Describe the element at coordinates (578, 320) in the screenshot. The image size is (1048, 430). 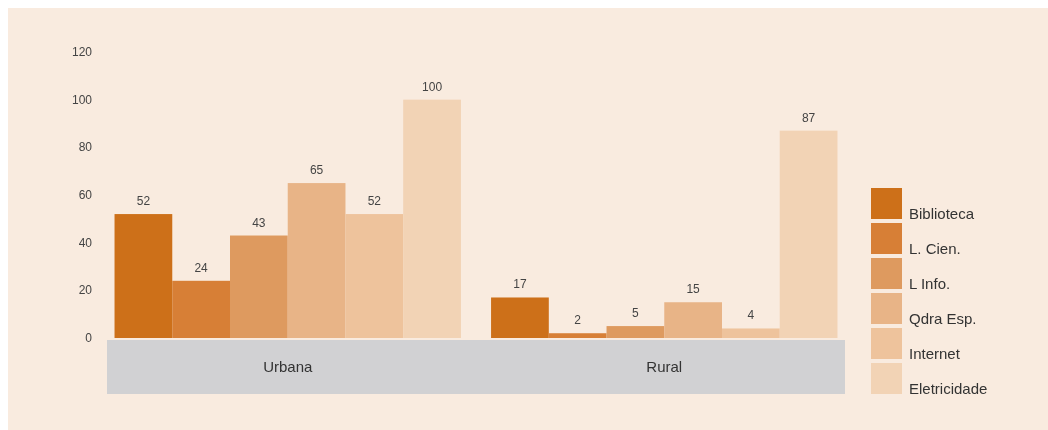
I see `data-label: 2` at that location.